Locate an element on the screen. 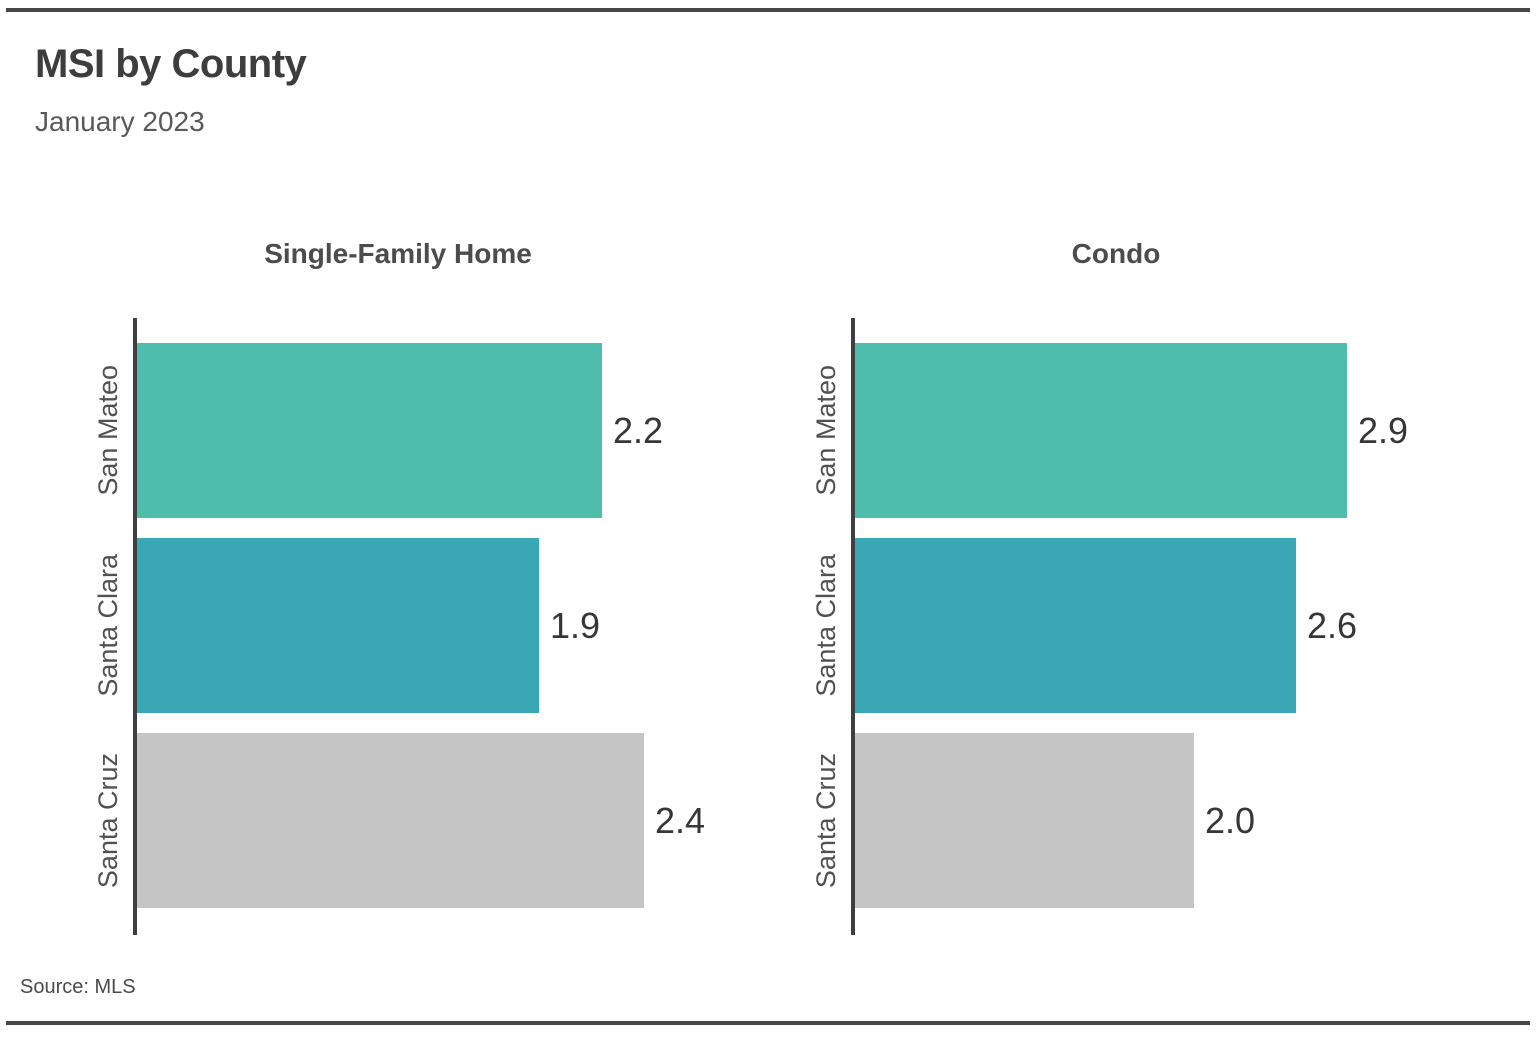 This screenshot has width=1540, height=1040. bar-row: San Mateo 2.2 is located at coordinates (378, 430).